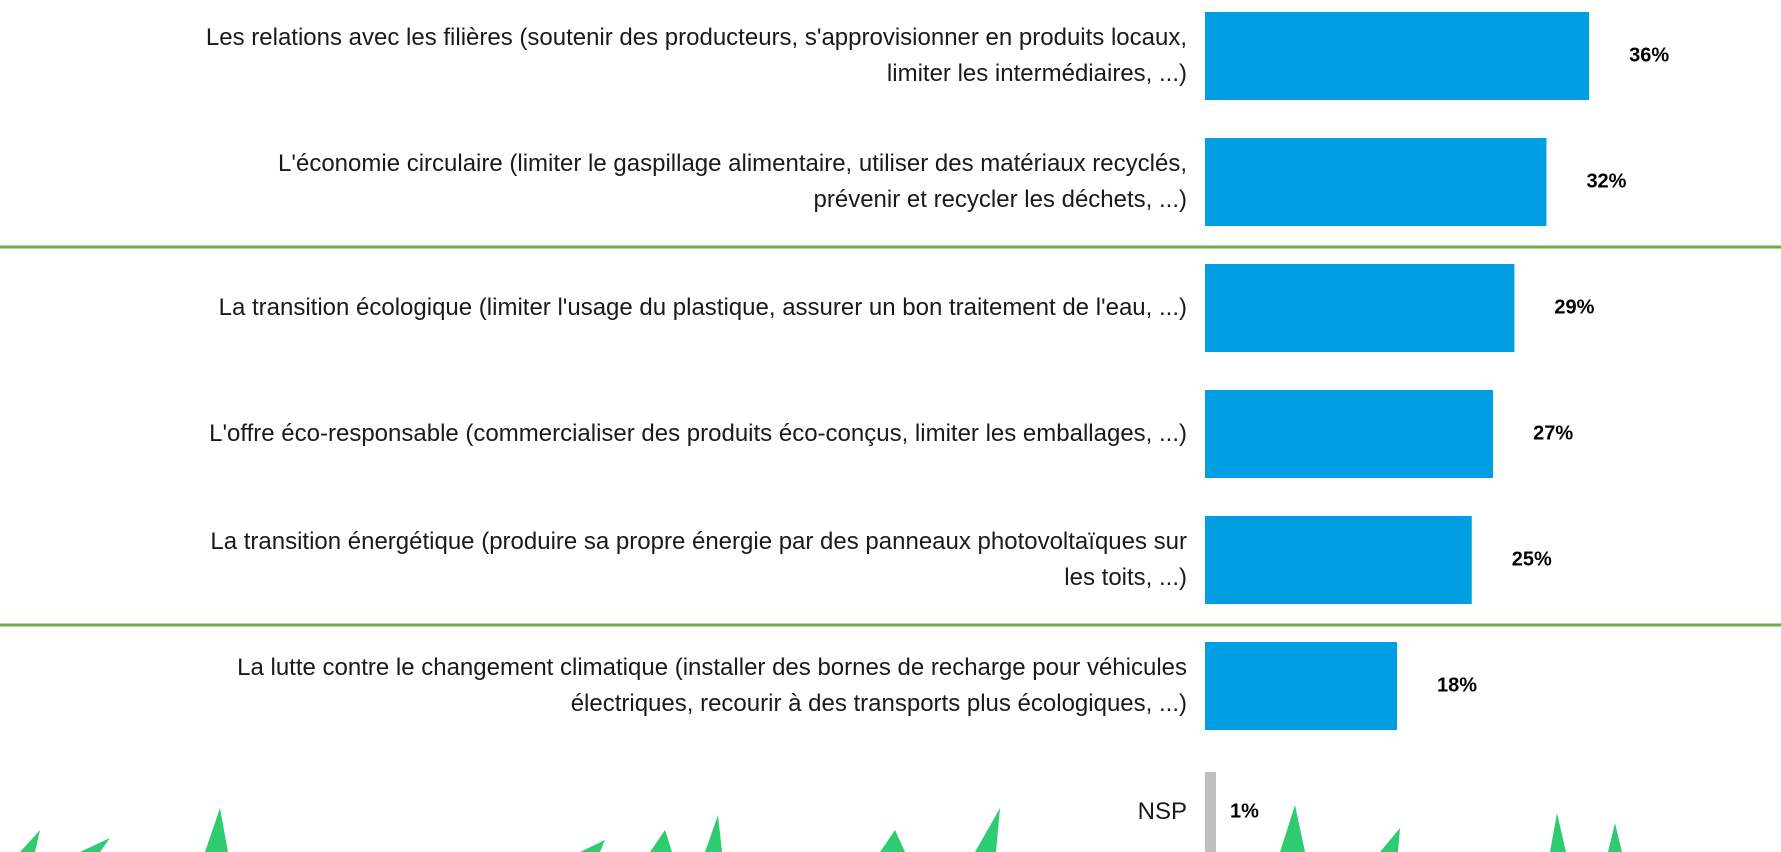 The width and height of the screenshot is (1781, 852). What do you see at coordinates (1606, 181) in the screenshot?
I see `value-label: 32%` at bounding box center [1606, 181].